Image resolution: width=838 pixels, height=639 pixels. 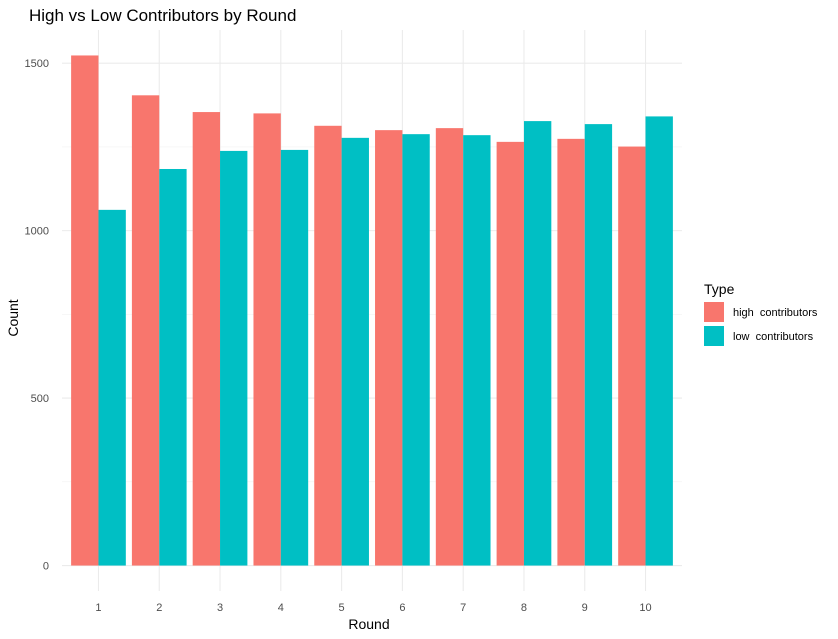 What do you see at coordinates (373, 608) in the screenshot?
I see `x-axis-ticks: 1 2 3 4 5 6 7 8 9 10` at bounding box center [373, 608].